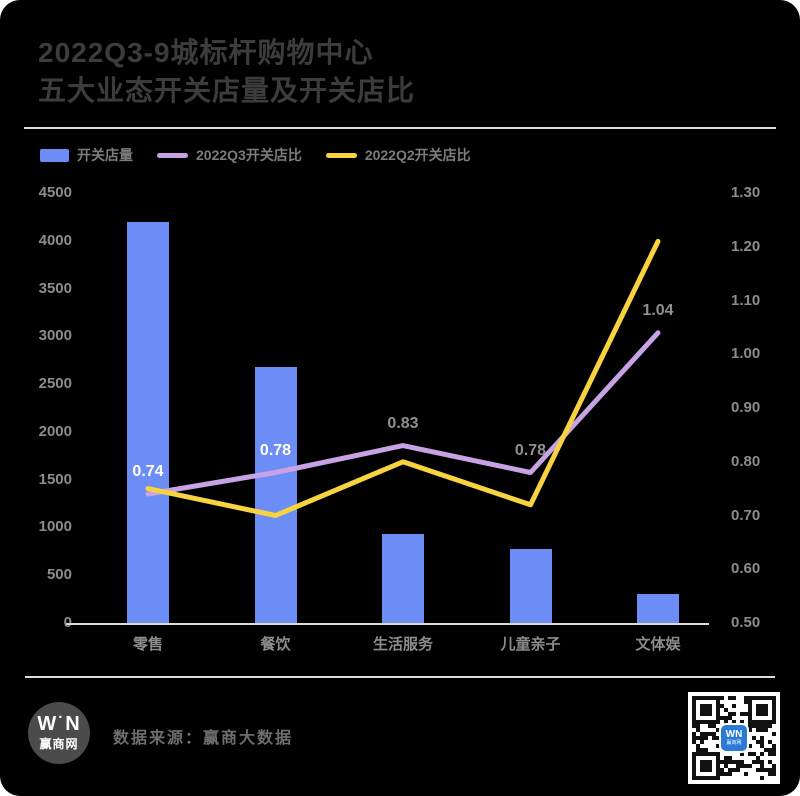 The width and height of the screenshot is (800, 796). What do you see at coordinates (206, 52) in the screenshot?
I see `title-line-1: 2022Q3-9城标杆购物中心` at bounding box center [206, 52].